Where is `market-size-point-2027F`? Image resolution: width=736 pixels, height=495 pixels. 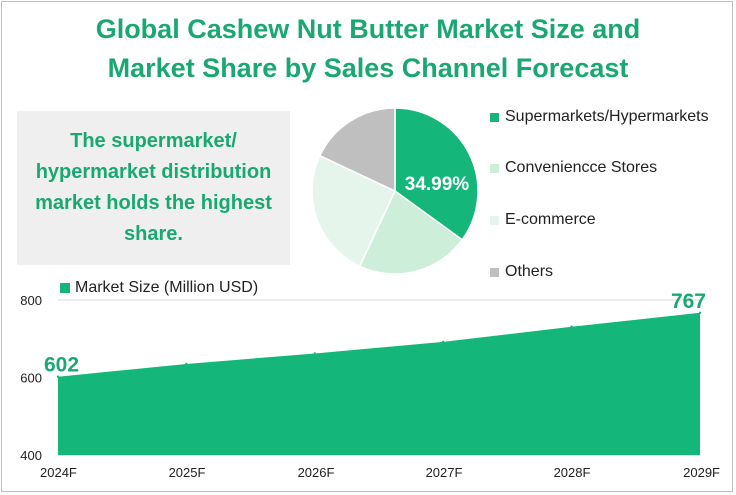
market-size-point-2027F is located at coordinates (443, 342).